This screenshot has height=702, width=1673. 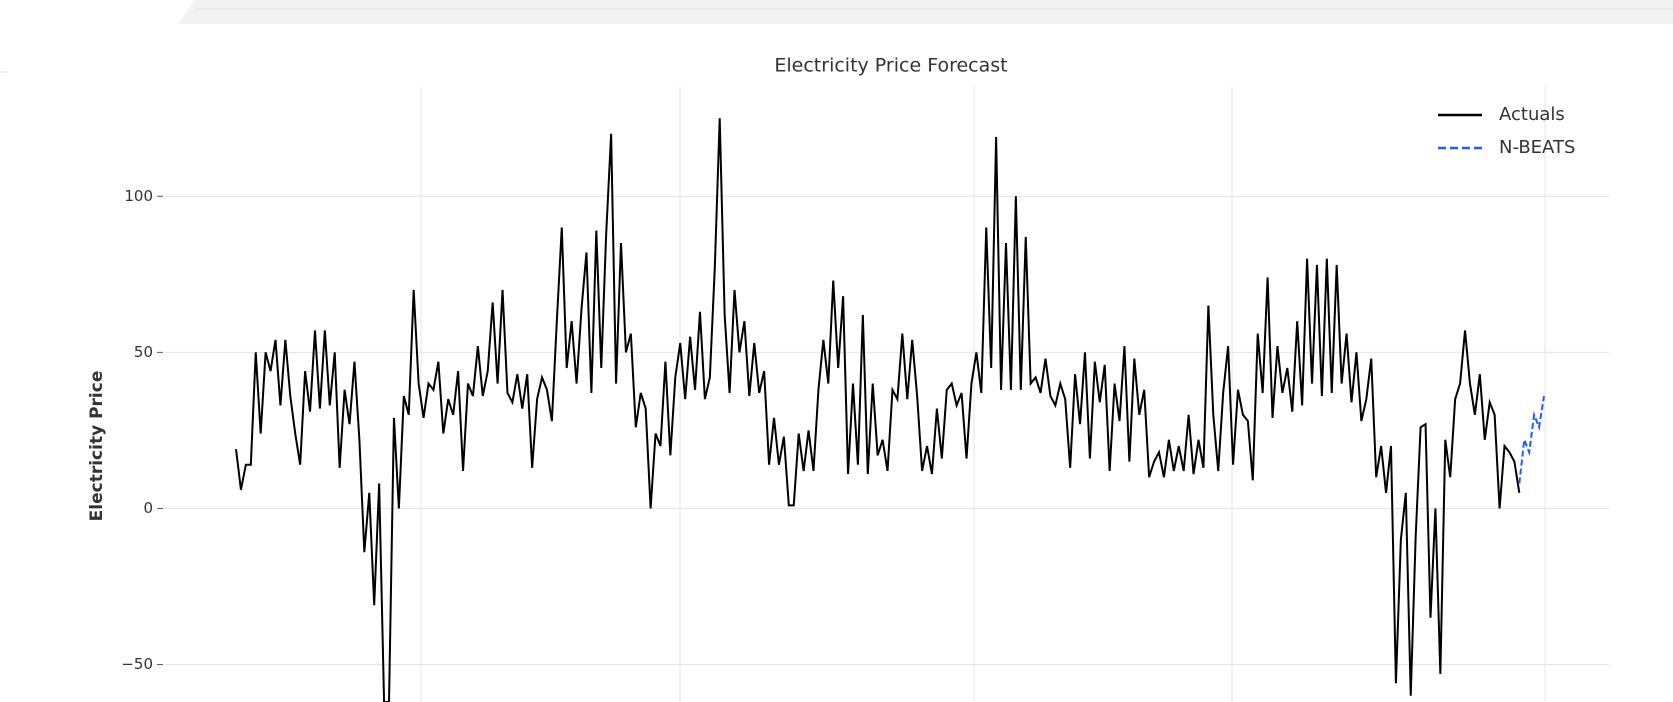 What do you see at coordinates (1532, 114) in the screenshot?
I see `legend-label: Actuals` at bounding box center [1532, 114].